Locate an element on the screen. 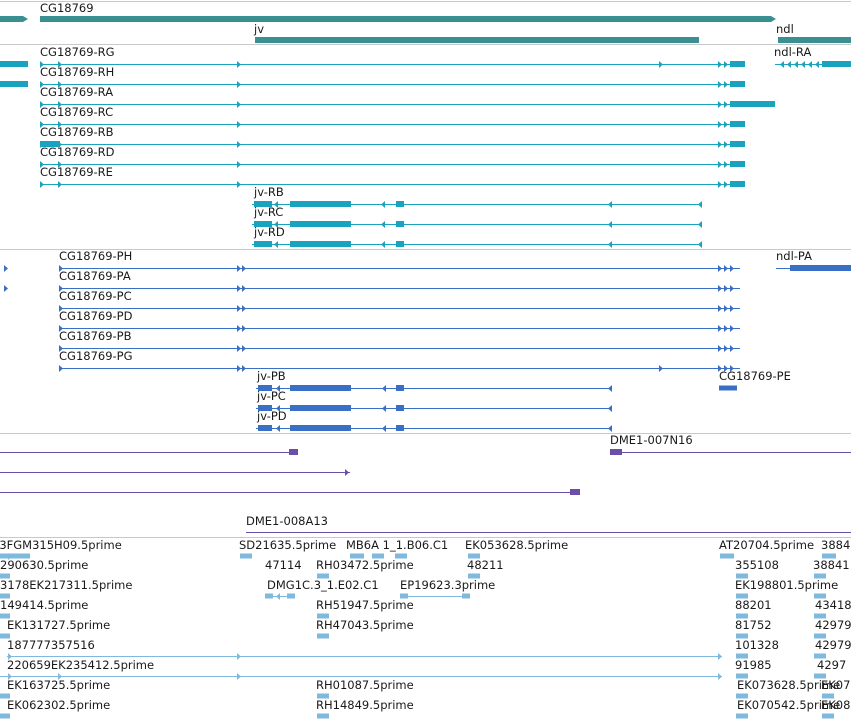 The image size is (851, 721). transcript-label: CG18769-RB is located at coordinates (77, 132).